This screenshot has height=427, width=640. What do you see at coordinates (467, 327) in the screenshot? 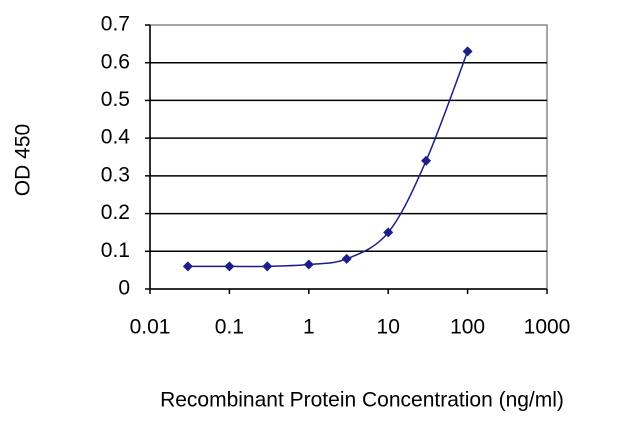
I see `x-tick-label: 100` at bounding box center [467, 327].